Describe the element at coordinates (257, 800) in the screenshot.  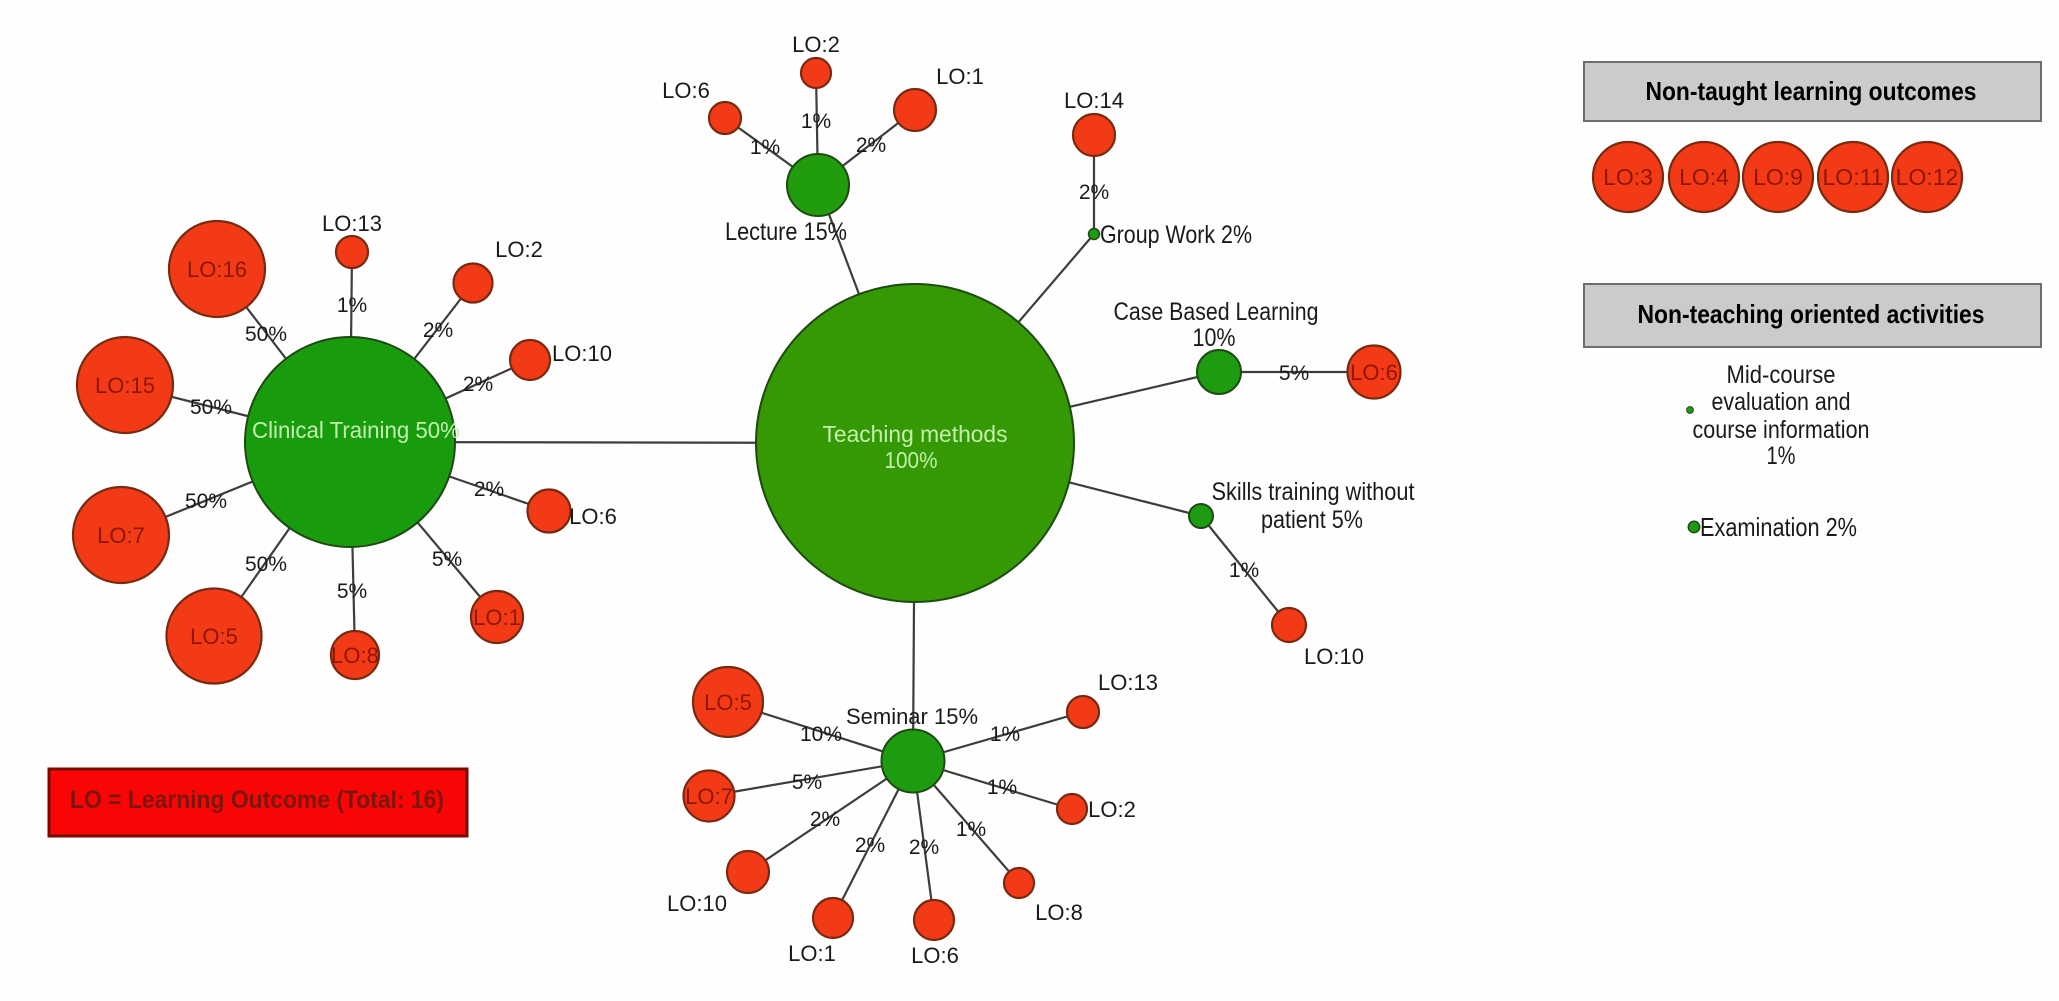
I see `svg-text:LO = Learning Outcome (Total:: LO = Learning Outcome (Total: 16)` at that location.